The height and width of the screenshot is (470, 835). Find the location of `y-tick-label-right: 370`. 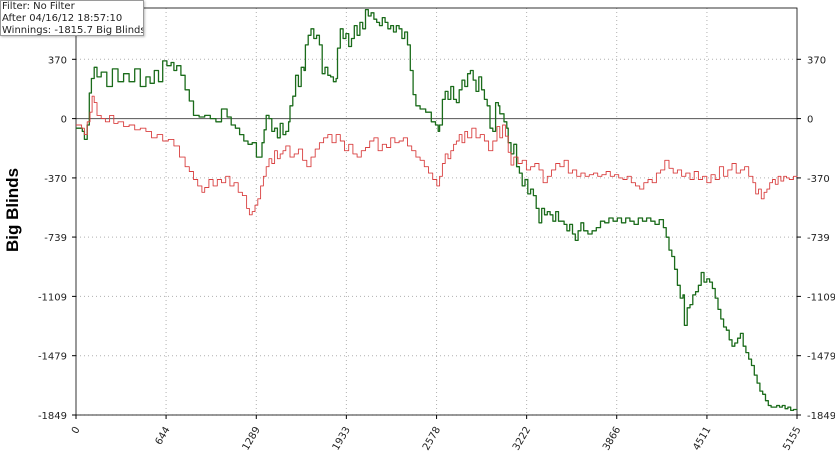

y-tick-label-right: 370 is located at coordinates (816, 60).